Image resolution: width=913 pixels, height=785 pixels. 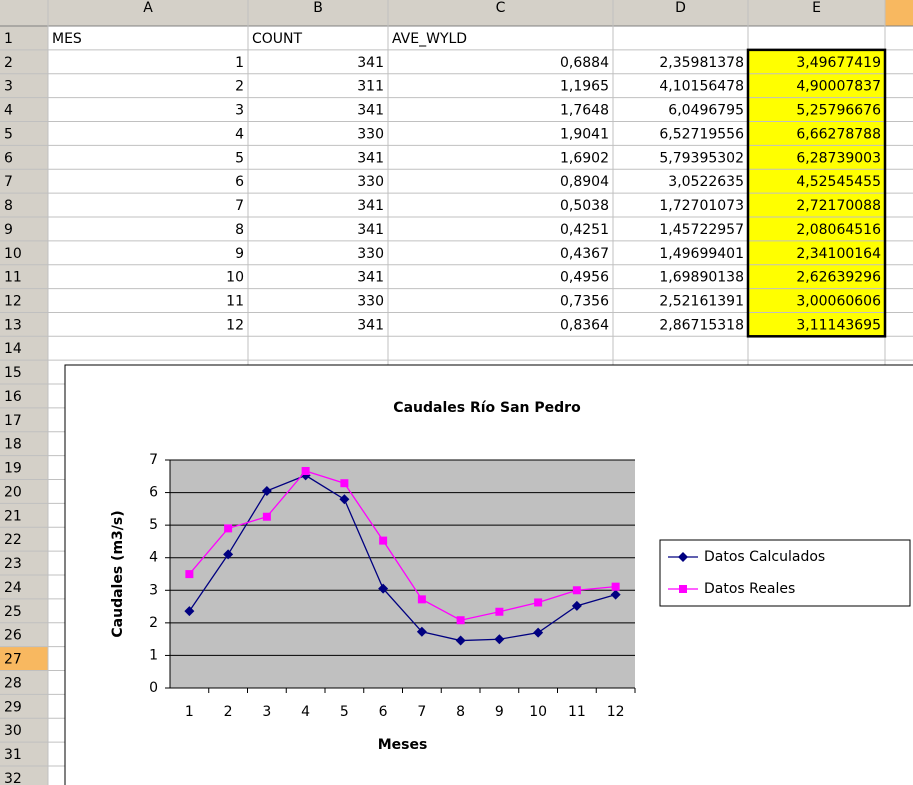 I want to click on row-number: 10, so click(x=13, y=254).